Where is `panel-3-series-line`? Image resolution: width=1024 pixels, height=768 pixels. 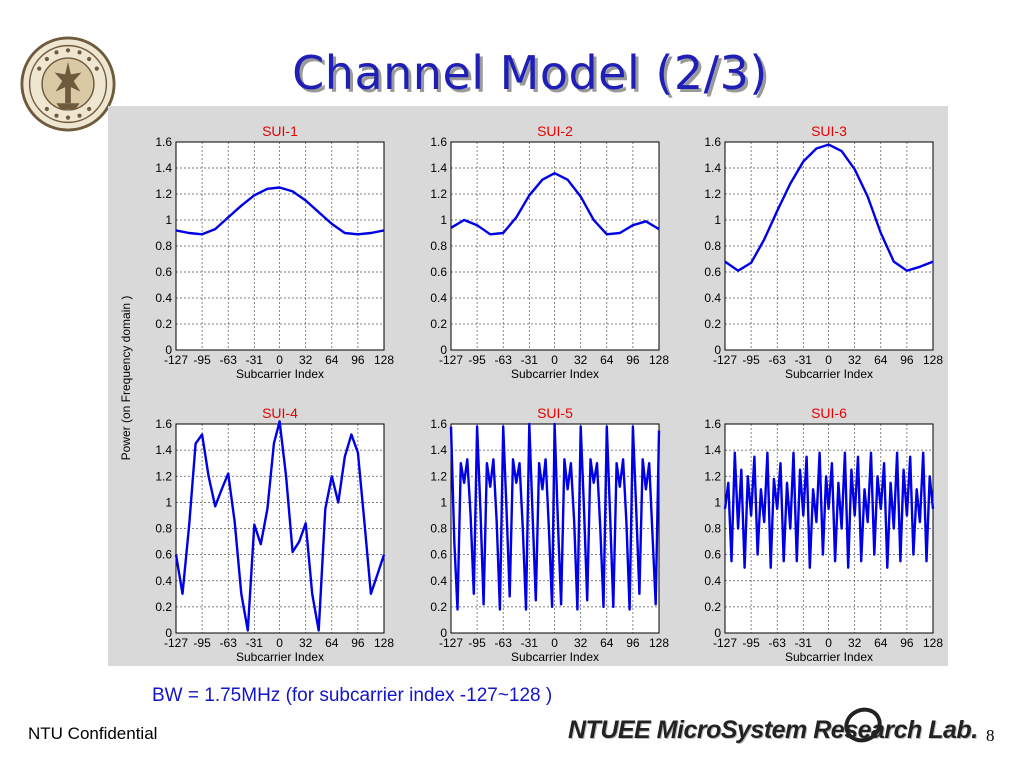
panel-3-series-line is located at coordinates (829, 207).